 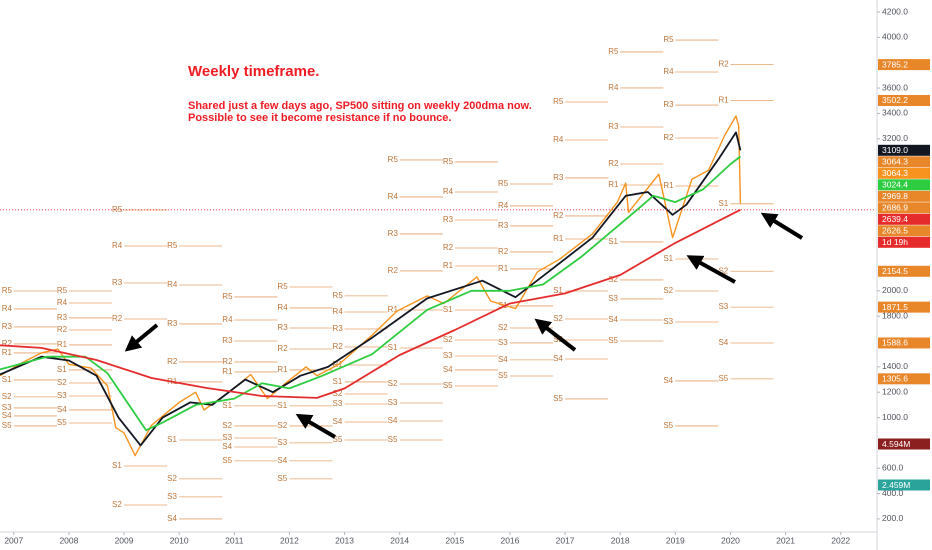 What do you see at coordinates (840, 540) in the screenshot?
I see `x-tick-label: 2022` at bounding box center [840, 540].